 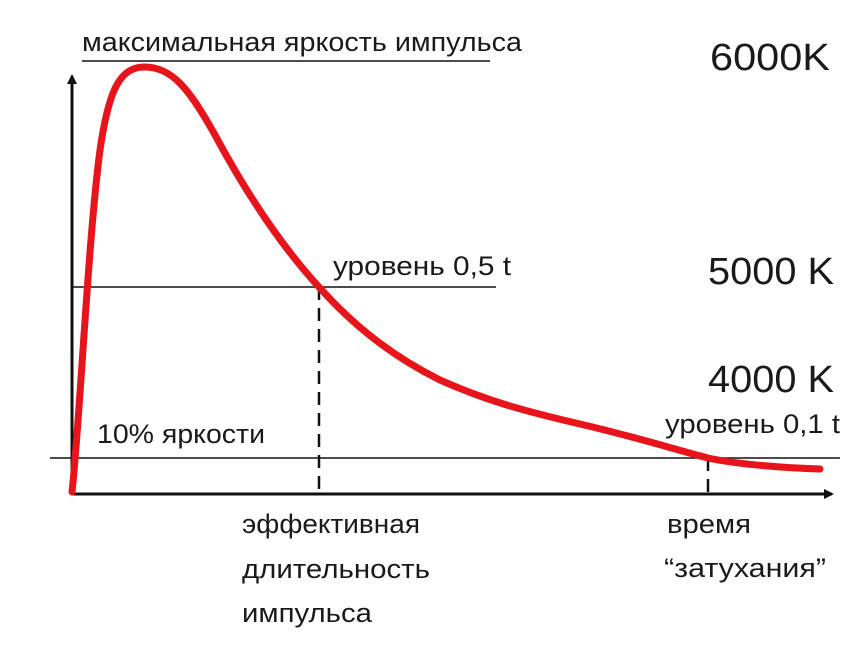 I want to click on effective-duration-label-line-1: эффективная, so click(x=331, y=524).